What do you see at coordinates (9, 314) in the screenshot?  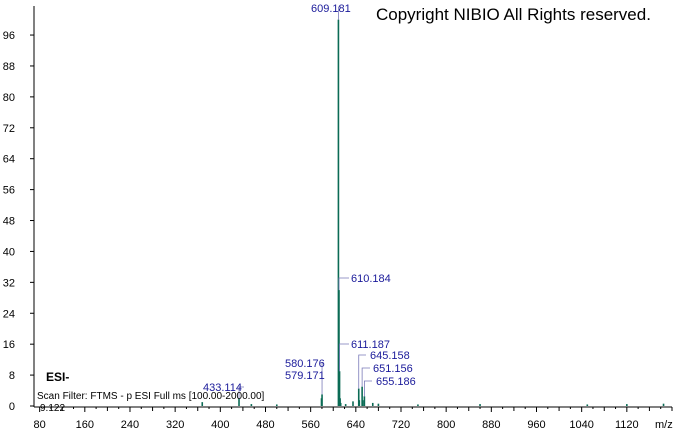 I see `y-tick-label: 24` at bounding box center [9, 314].